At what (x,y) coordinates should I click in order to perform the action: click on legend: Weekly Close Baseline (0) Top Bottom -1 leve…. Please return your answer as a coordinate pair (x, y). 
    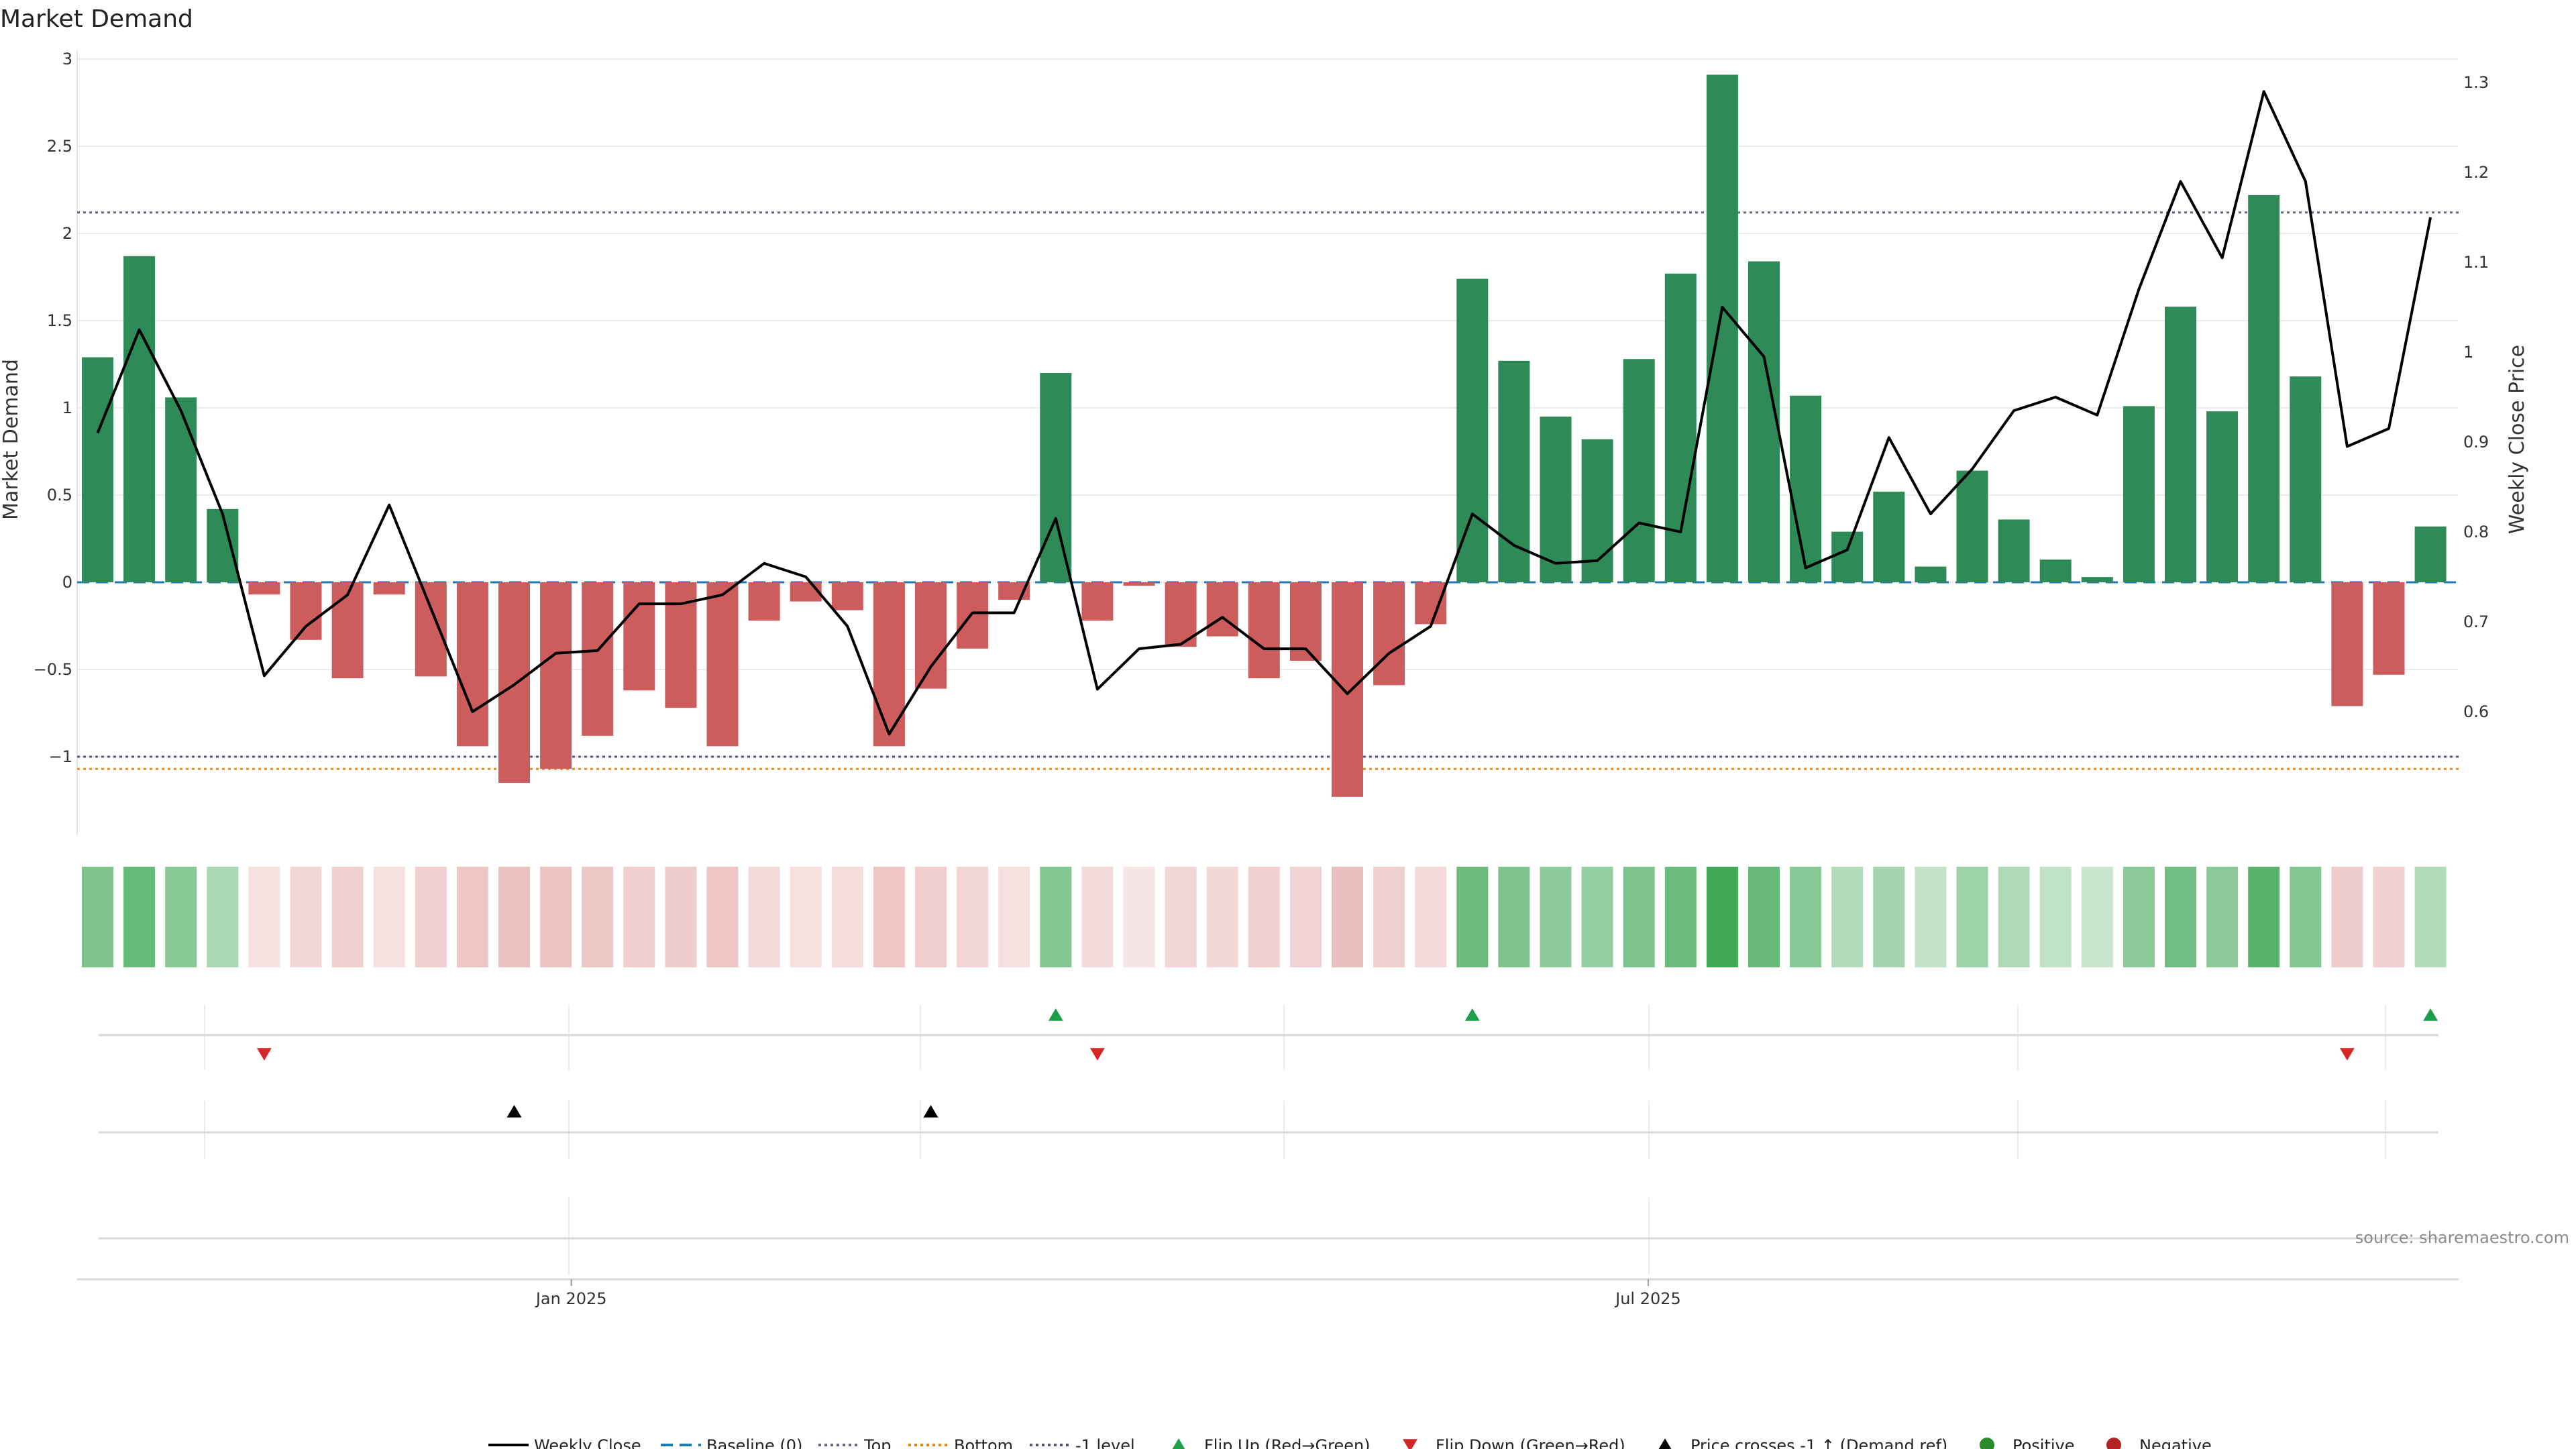
    Looking at the image, I should click on (1350, 1442).